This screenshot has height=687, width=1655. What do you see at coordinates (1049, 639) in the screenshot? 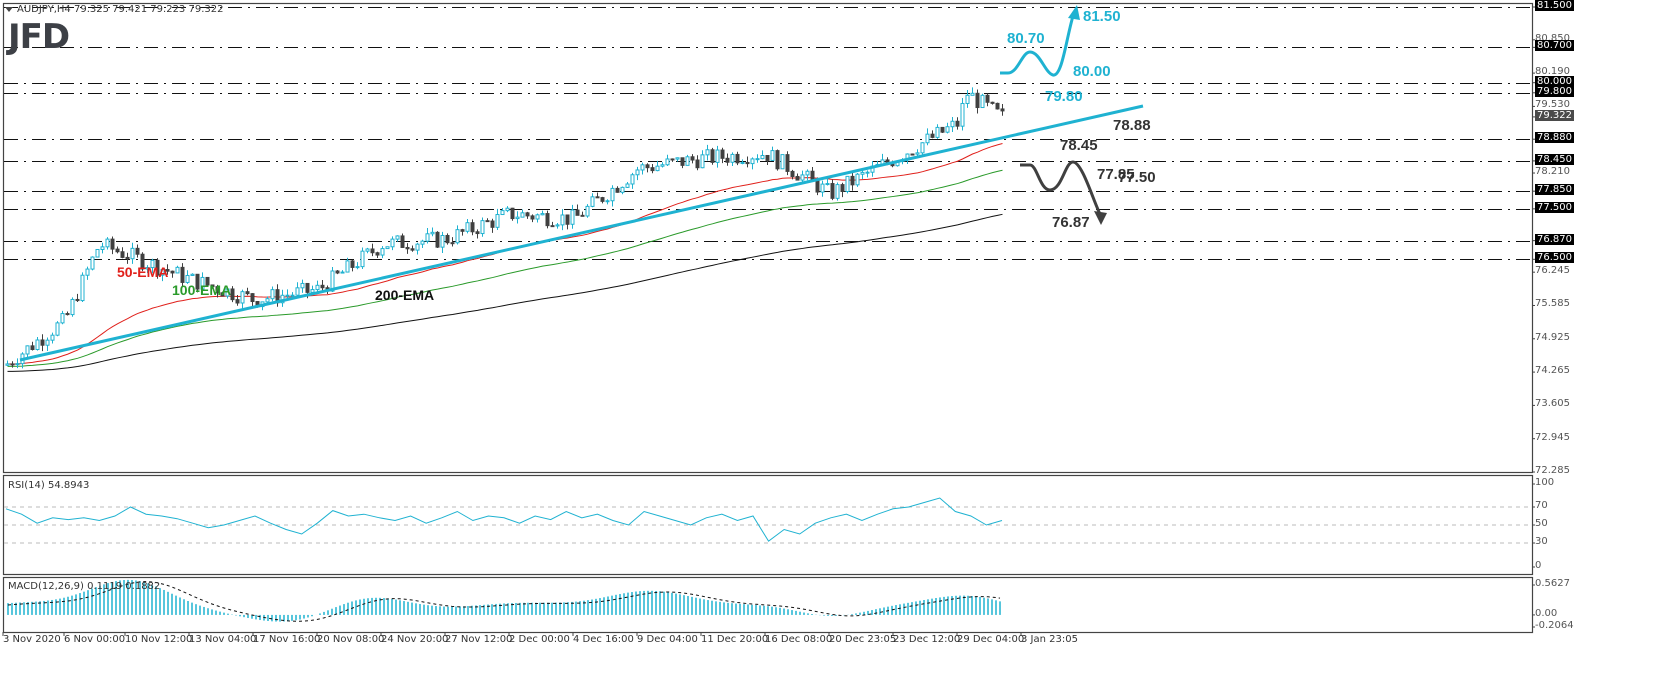
I see `time-label: 3 Jan 23:05` at bounding box center [1049, 639].